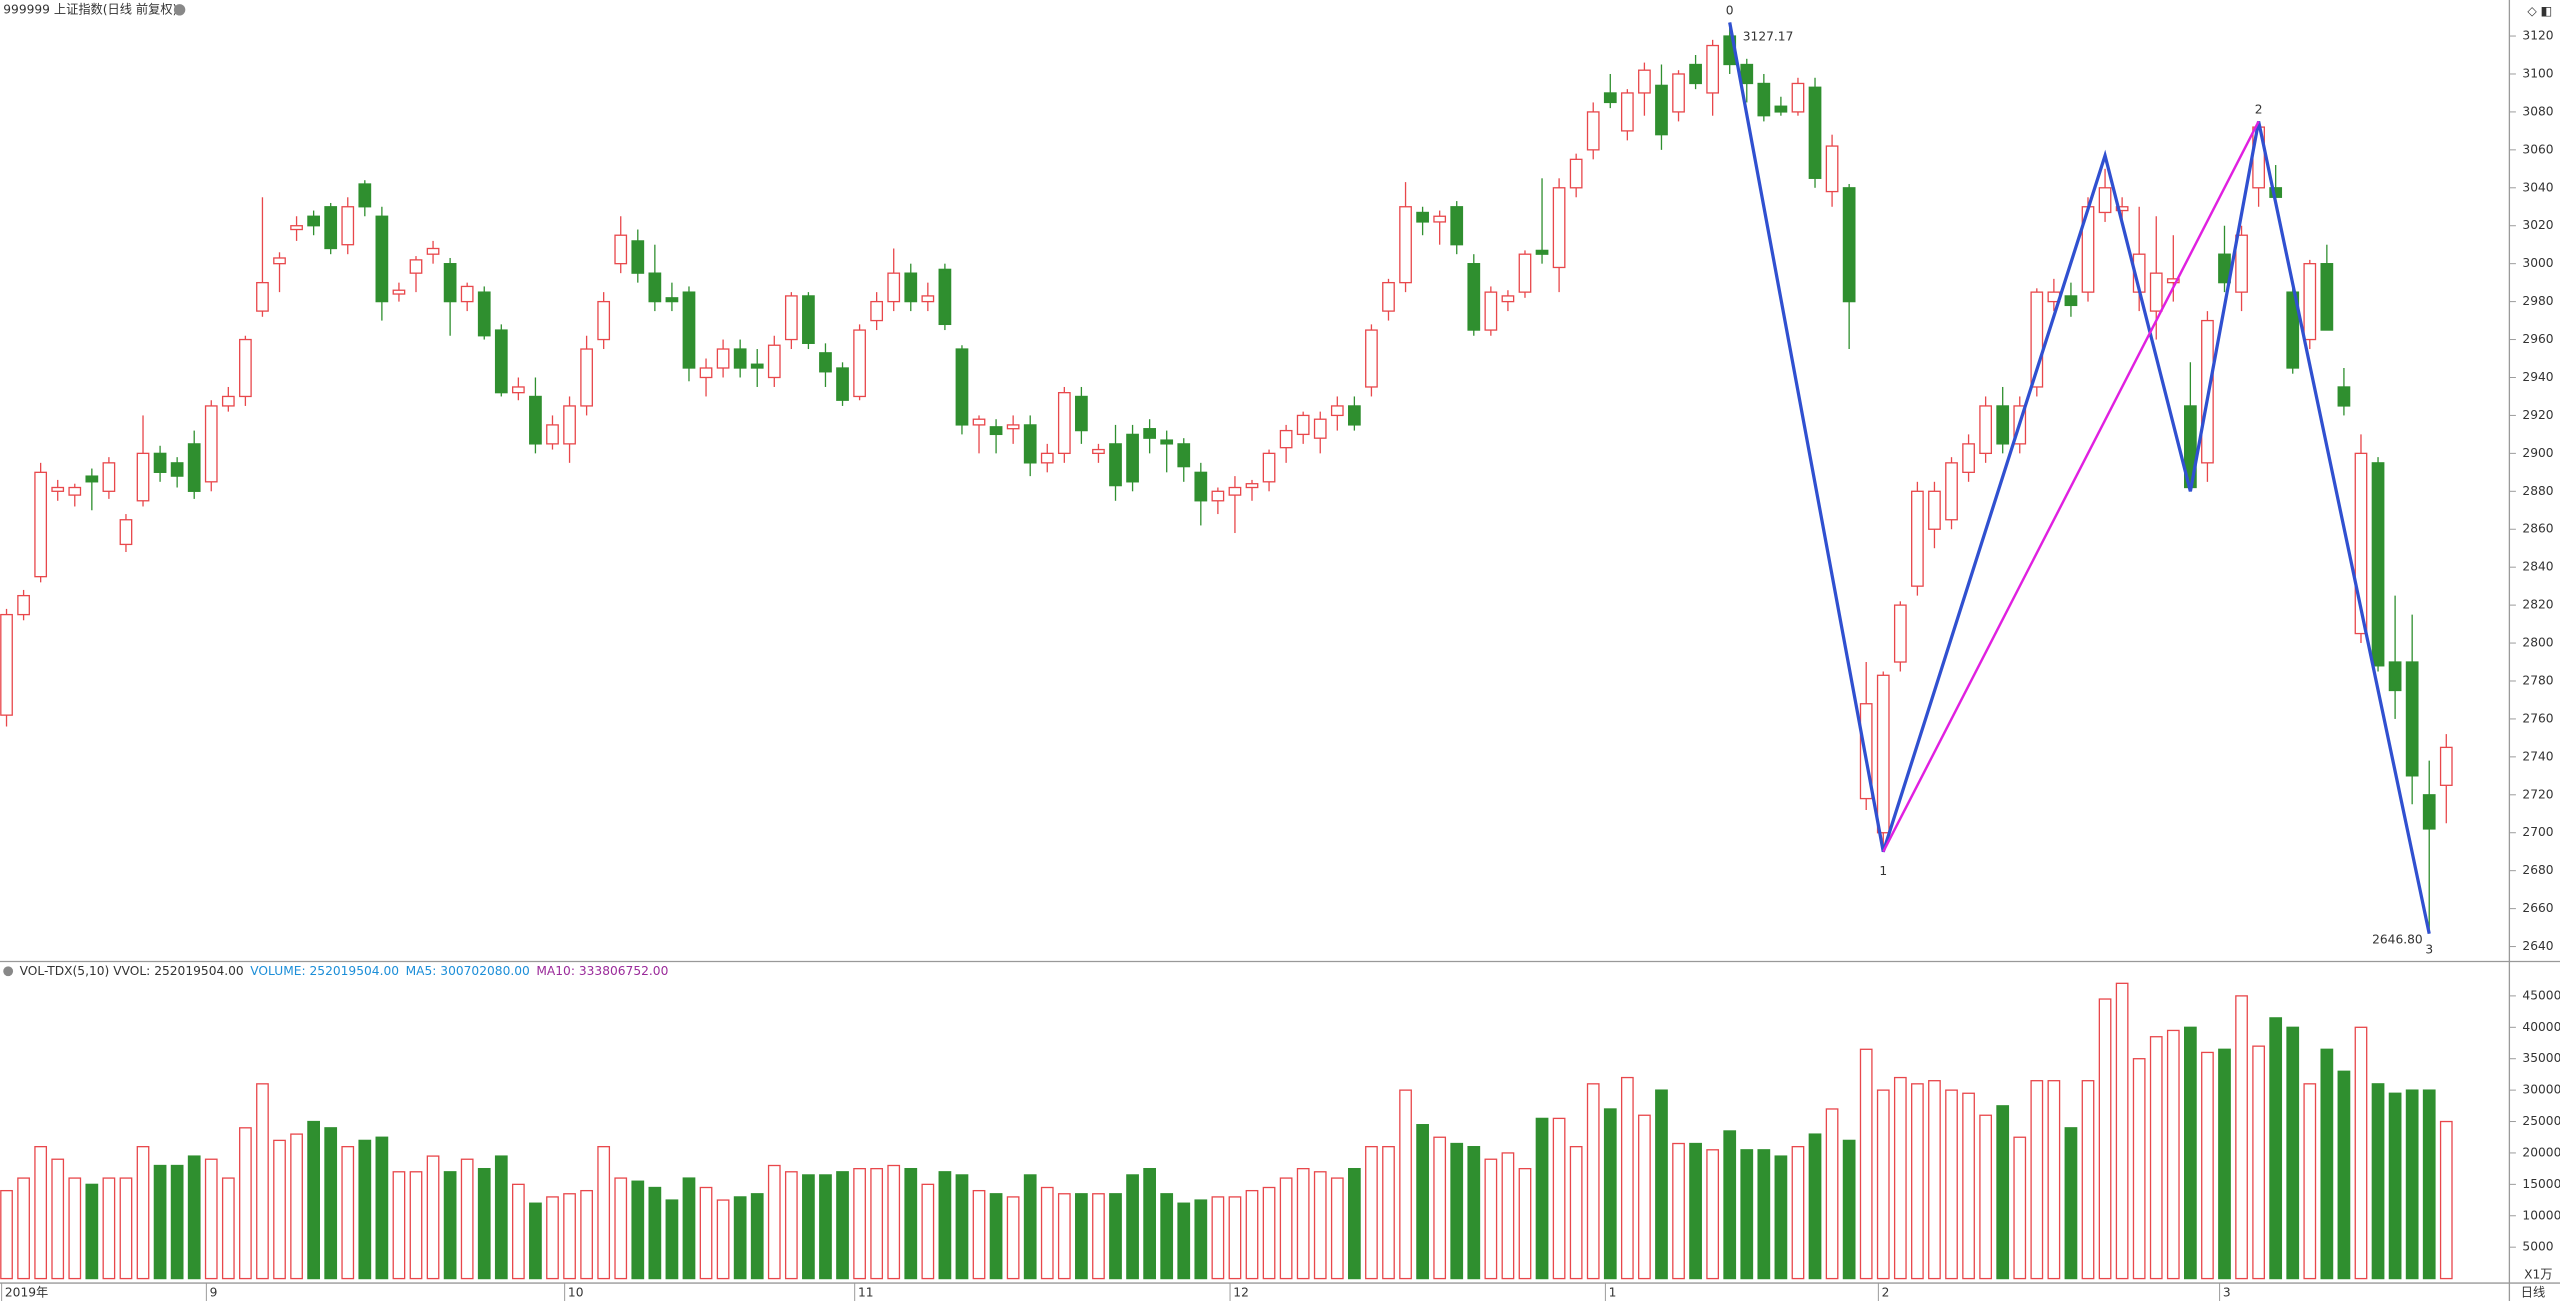 Image resolution: width=2560 pixels, height=1301 pixels. I want to click on title-menu-icon, so click(179, 10).